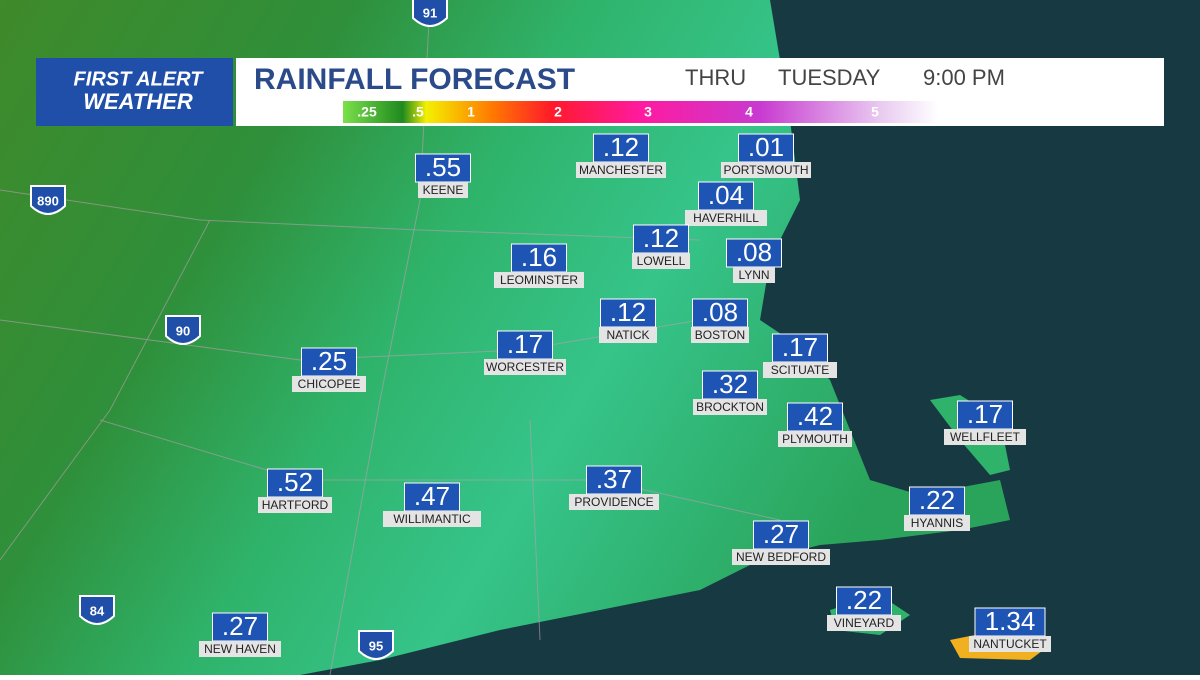  I want to click on city-name: HYANNIS, so click(937, 523).